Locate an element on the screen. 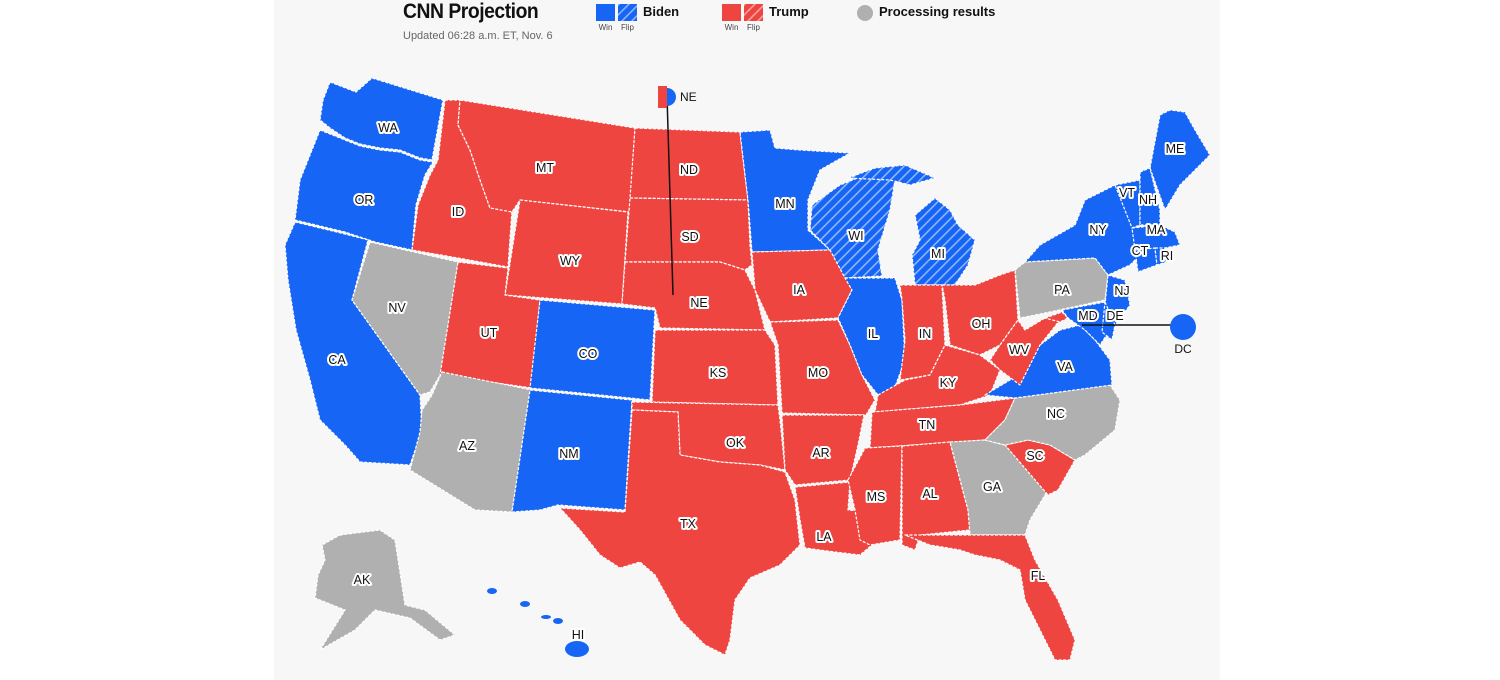 The height and width of the screenshot is (680, 1500). state-NJ is located at coordinates (1117, 300).